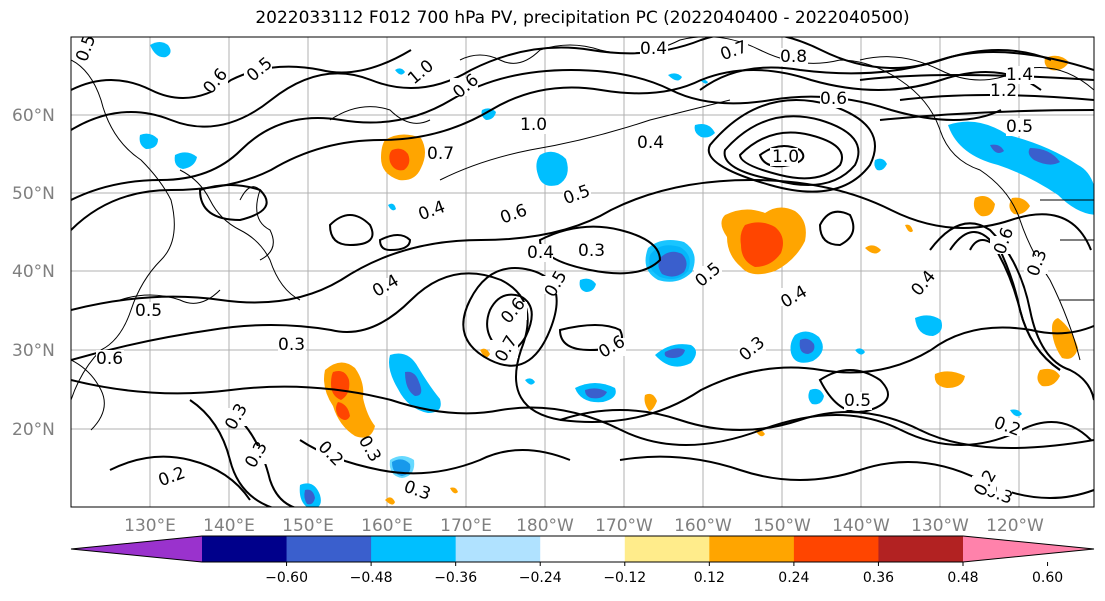 The image size is (1105, 601). I want to click on lon-label: 120°W, so click(1015, 526).